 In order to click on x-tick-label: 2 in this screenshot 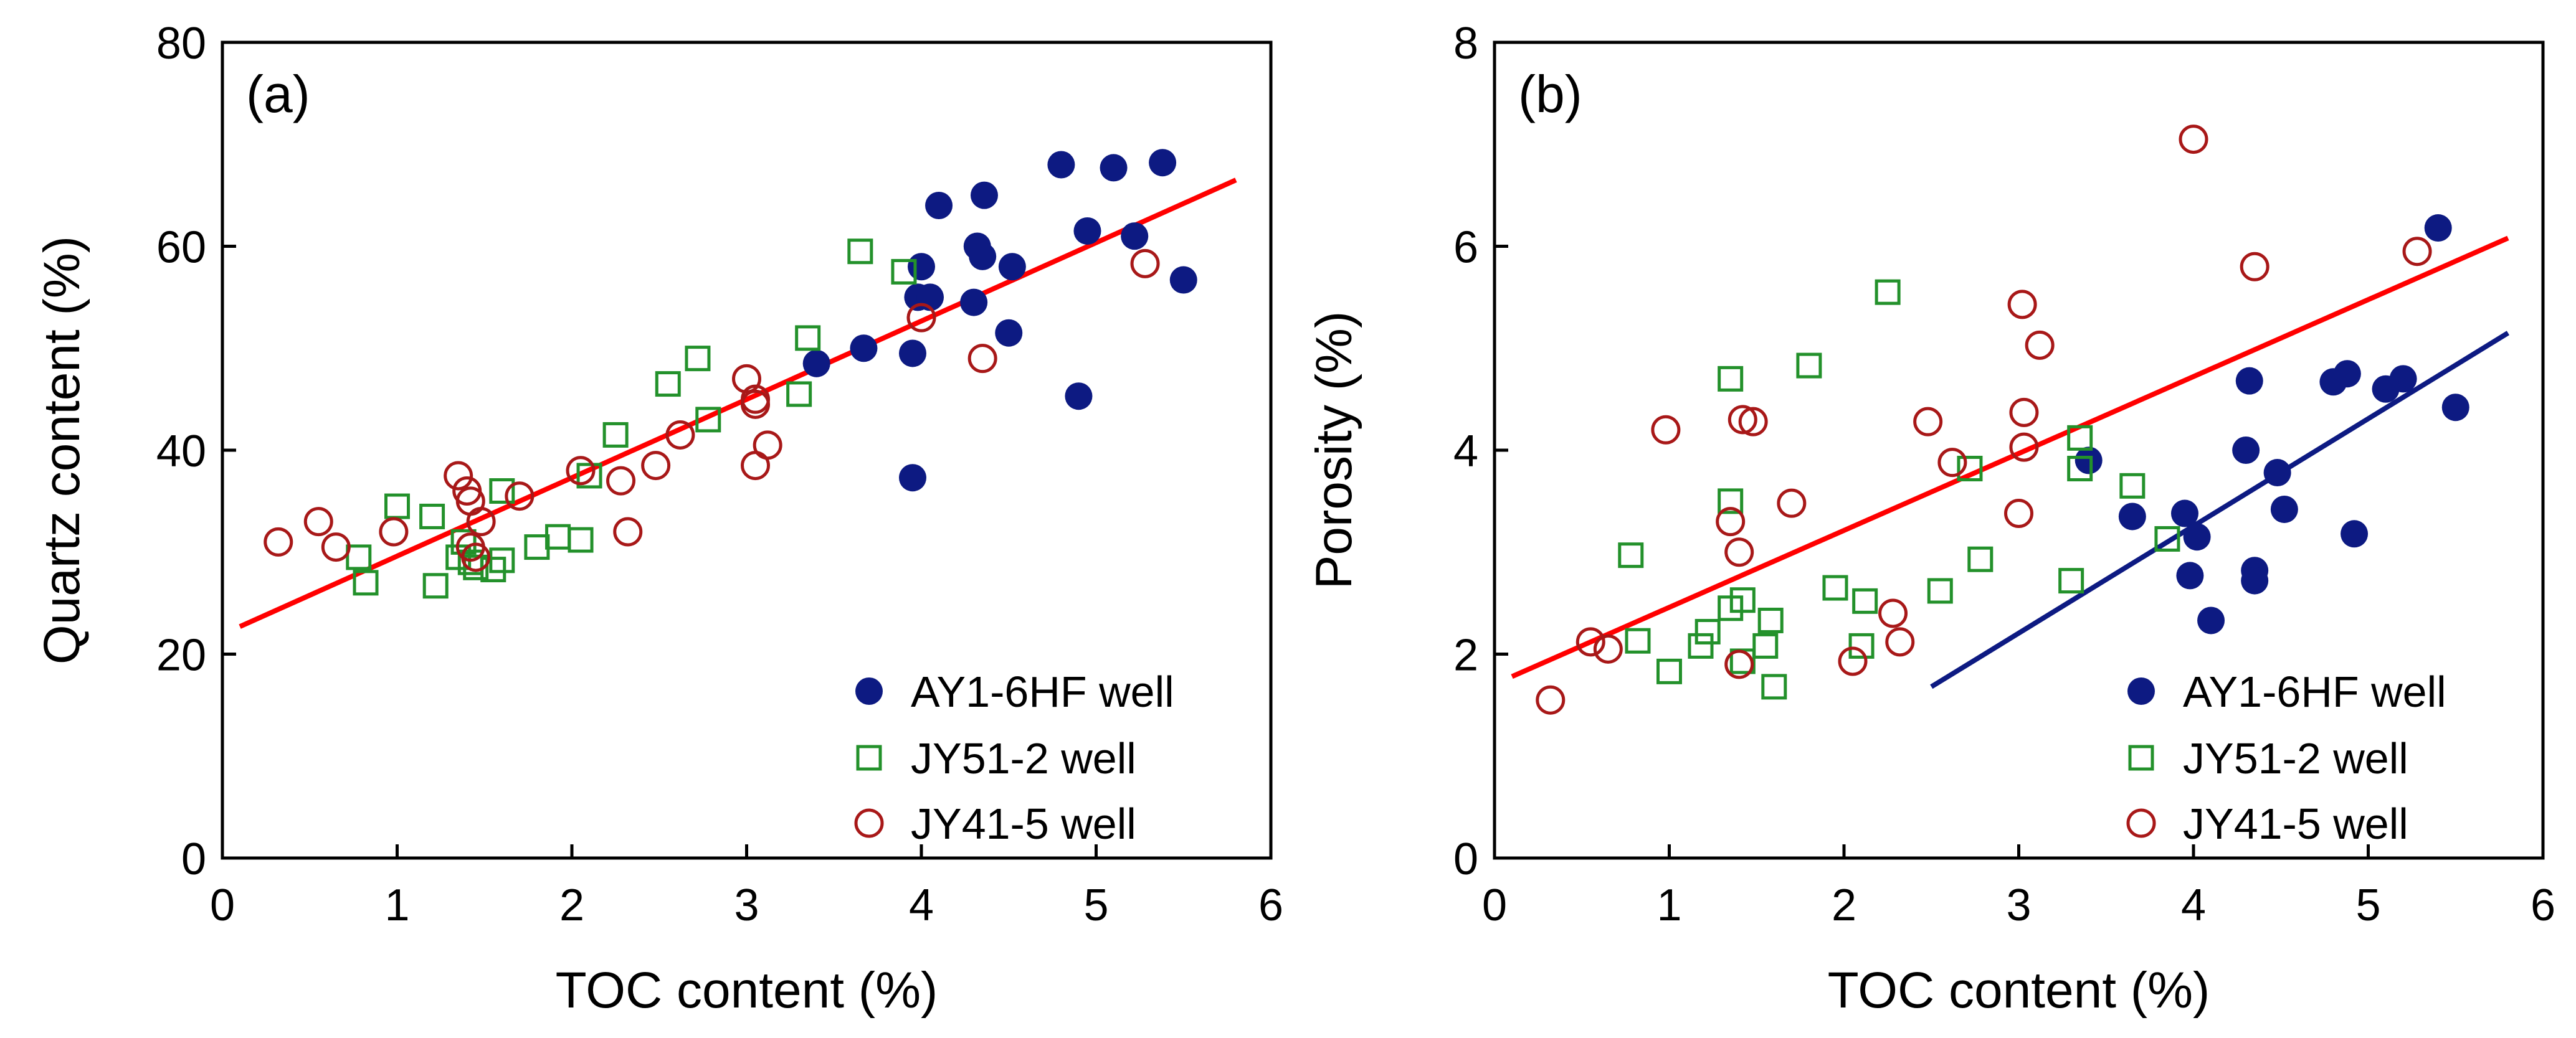, I will do `click(571, 905)`.